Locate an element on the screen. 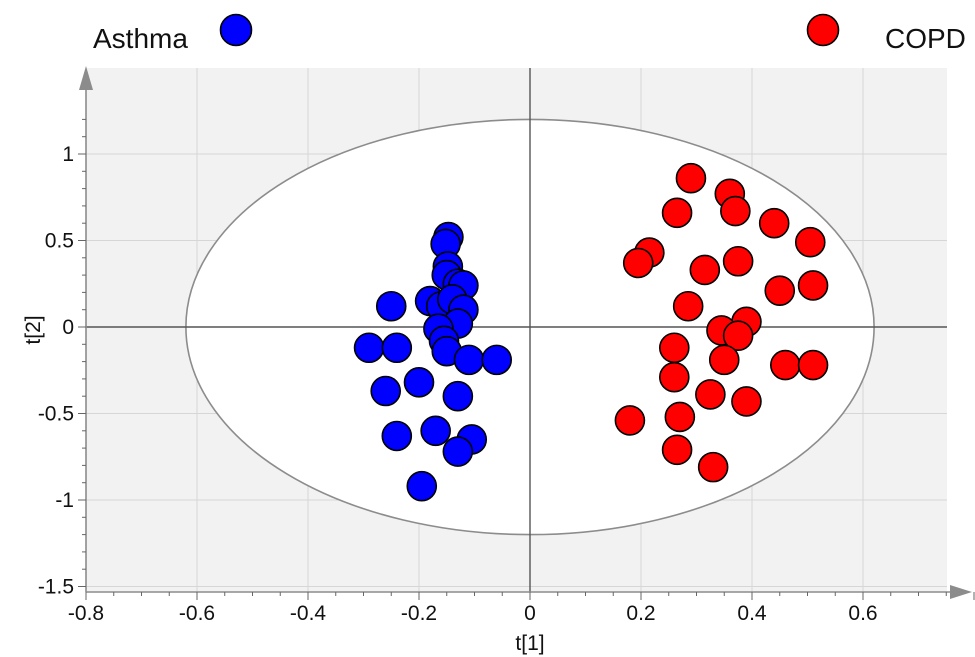  x-tick-label: -0.4 is located at coordinates (308, 613).